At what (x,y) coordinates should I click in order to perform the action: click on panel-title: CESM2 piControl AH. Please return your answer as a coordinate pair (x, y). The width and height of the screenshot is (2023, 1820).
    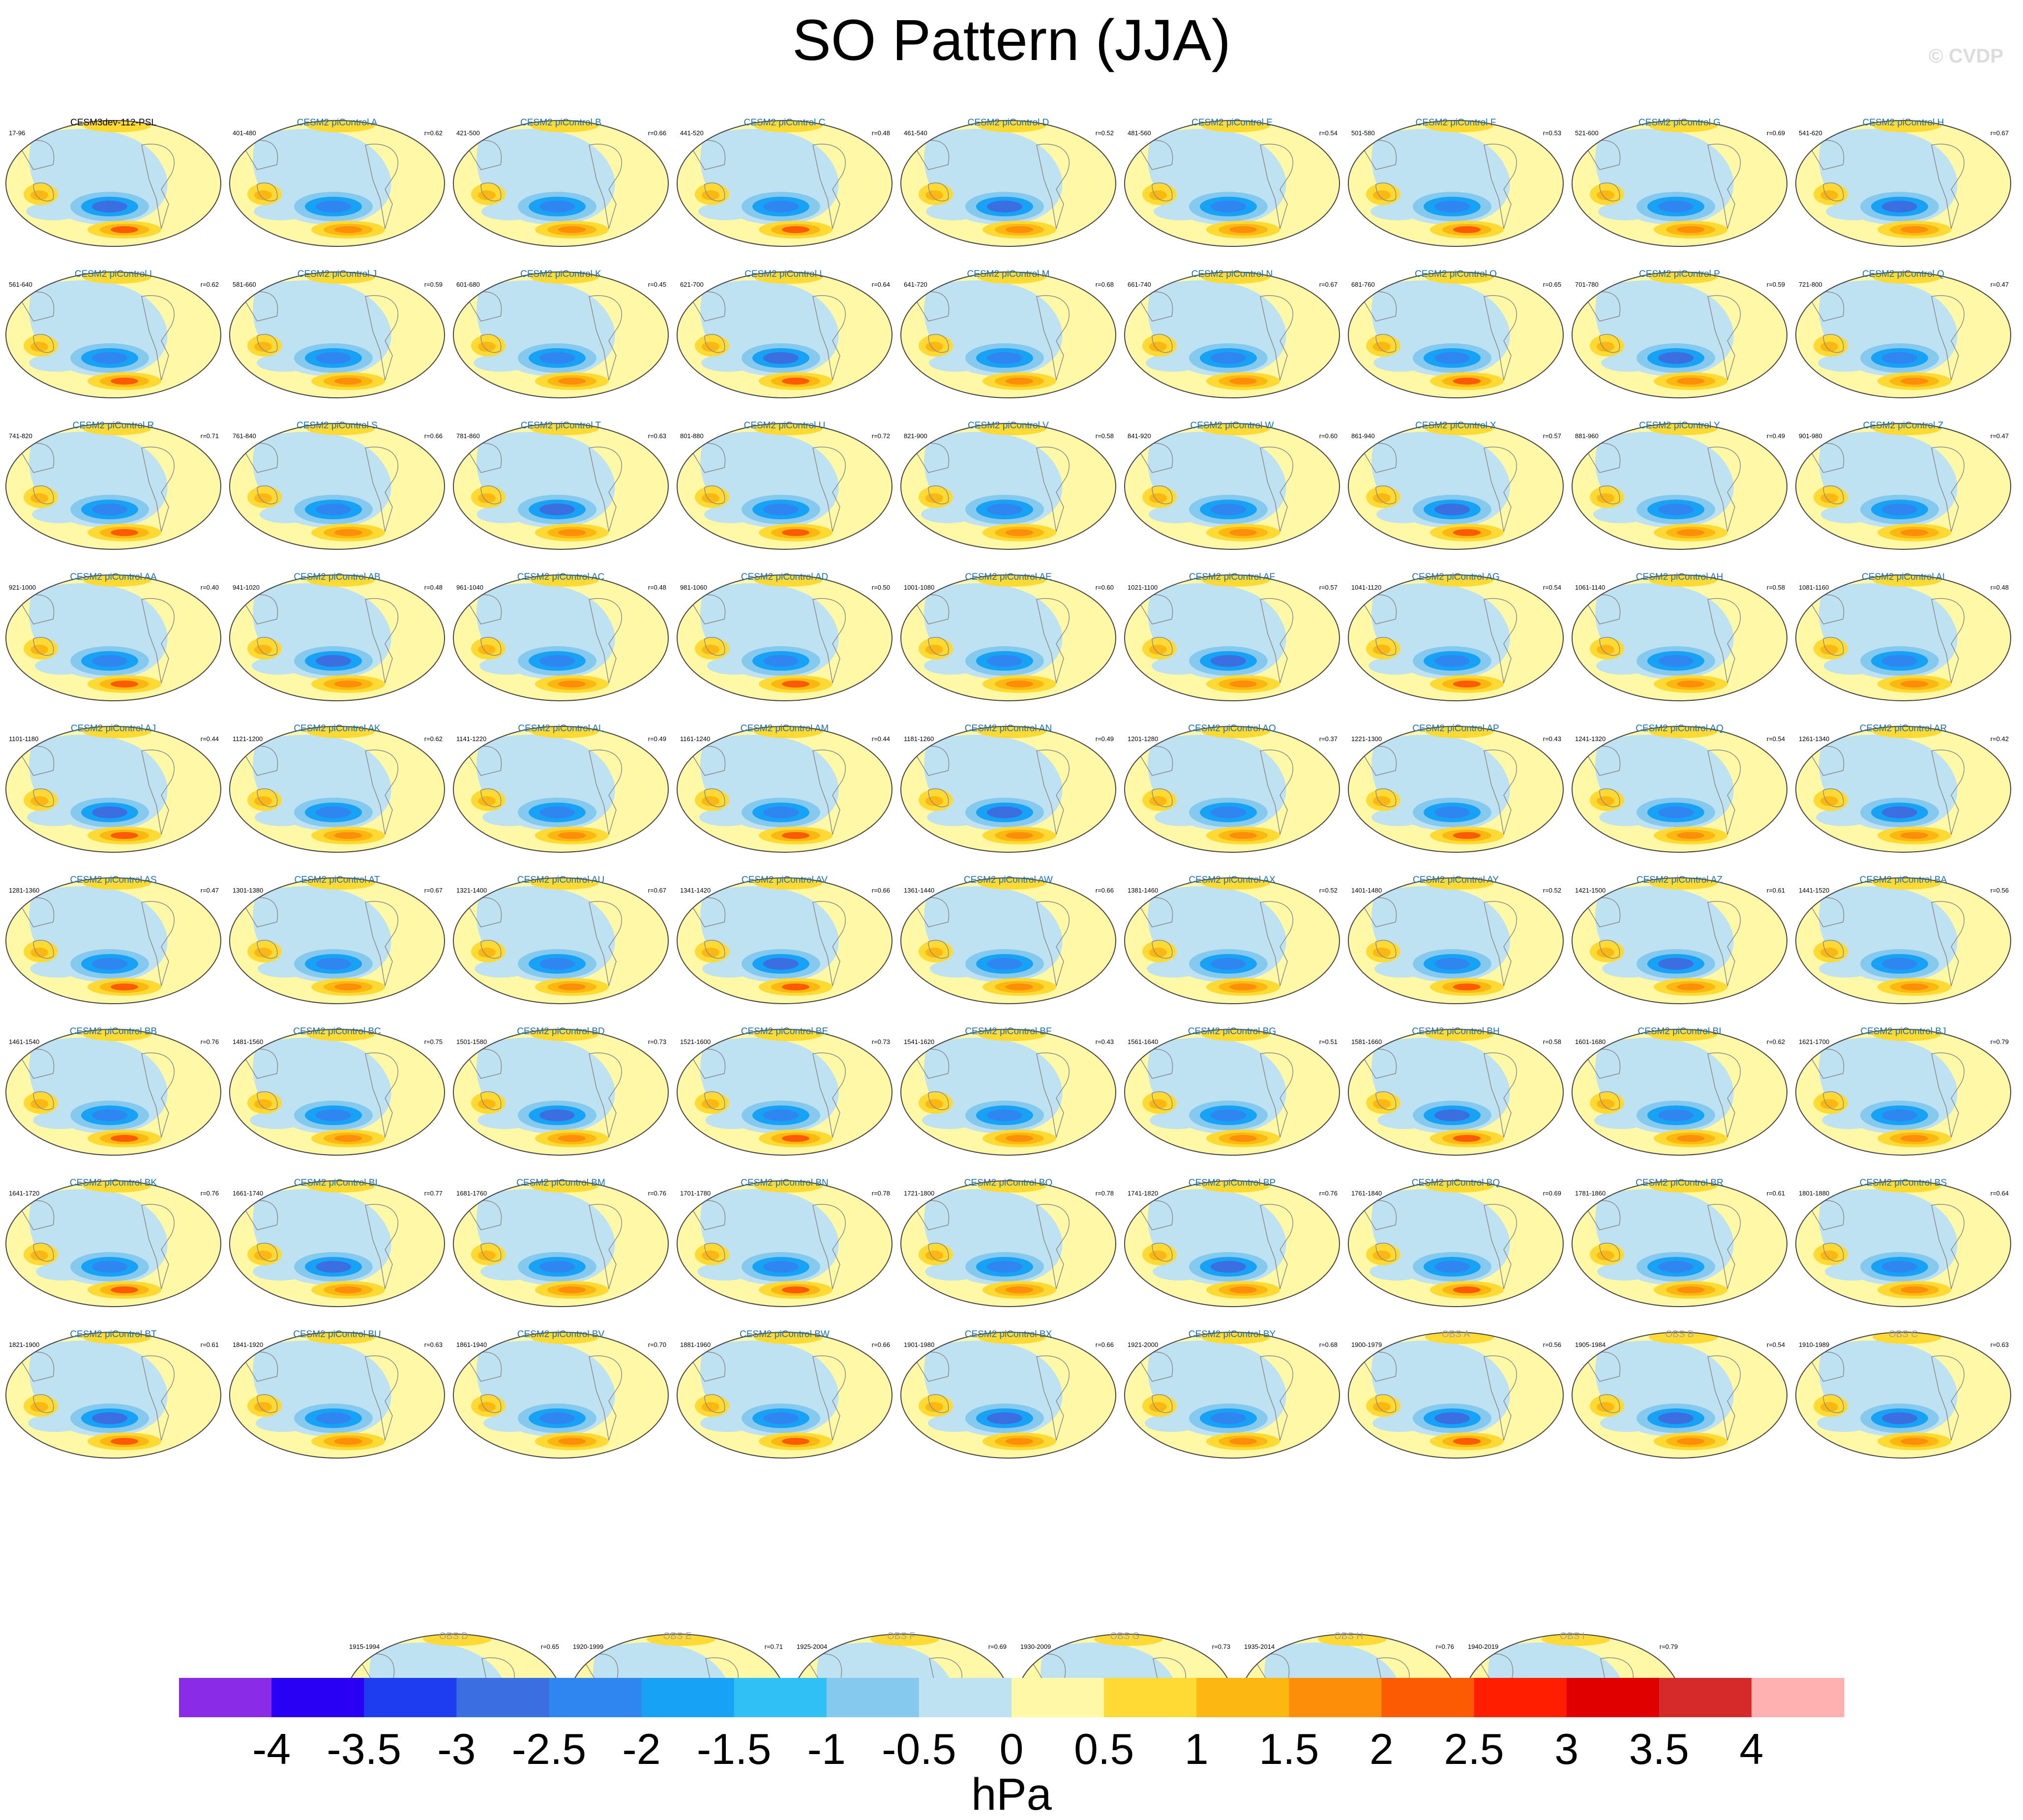
    Looking at the image, I should click on (1679, 577).